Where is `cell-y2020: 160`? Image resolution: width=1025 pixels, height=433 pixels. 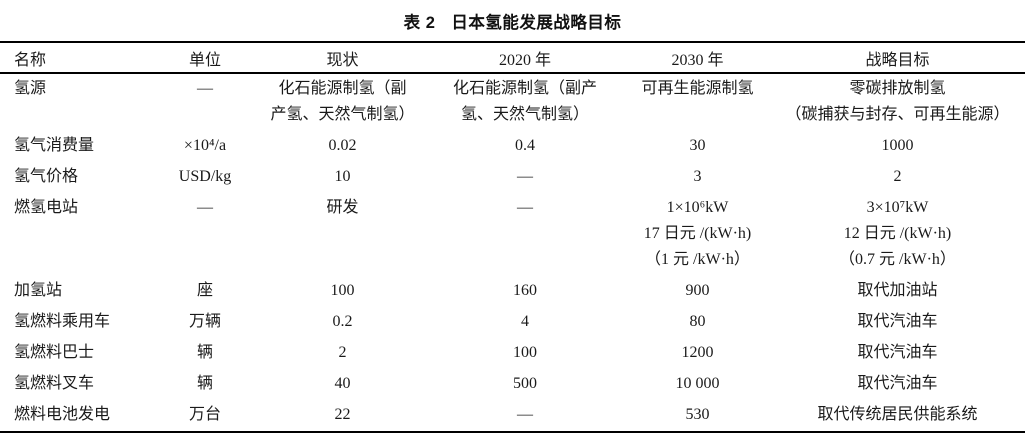 cell-y2020: 160 is located at coordinates (525, 290).